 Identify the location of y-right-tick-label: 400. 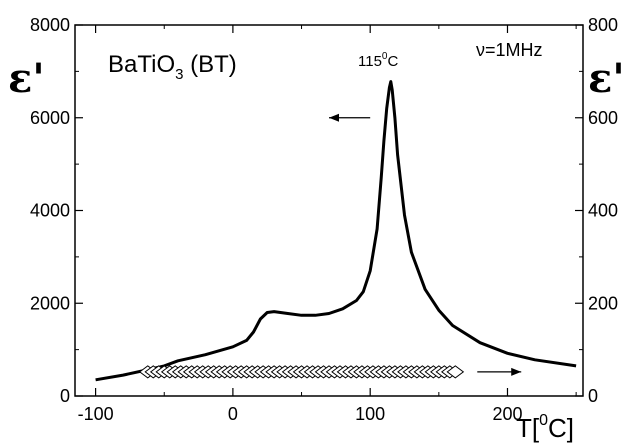
(603, 211).